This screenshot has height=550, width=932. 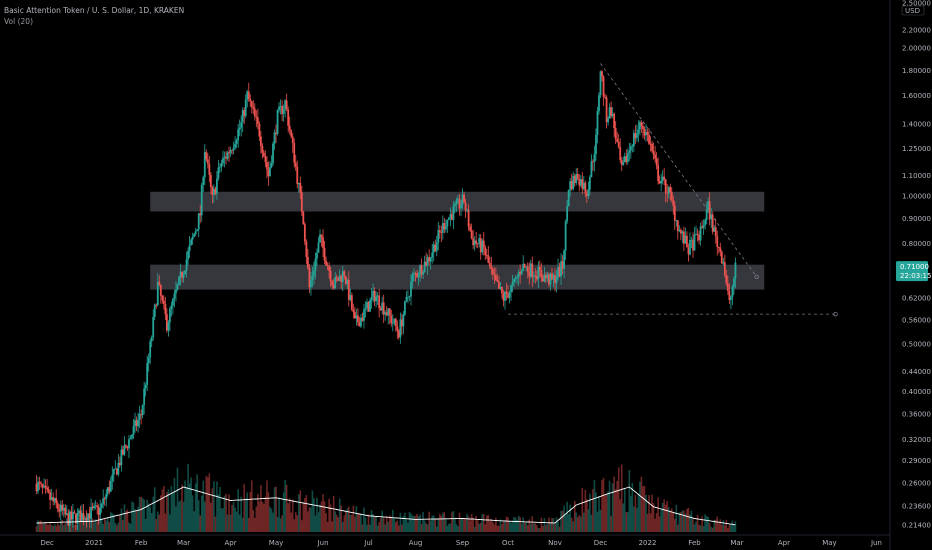 I want to click on descending-trendline-handle, so click(x=756, y=276).